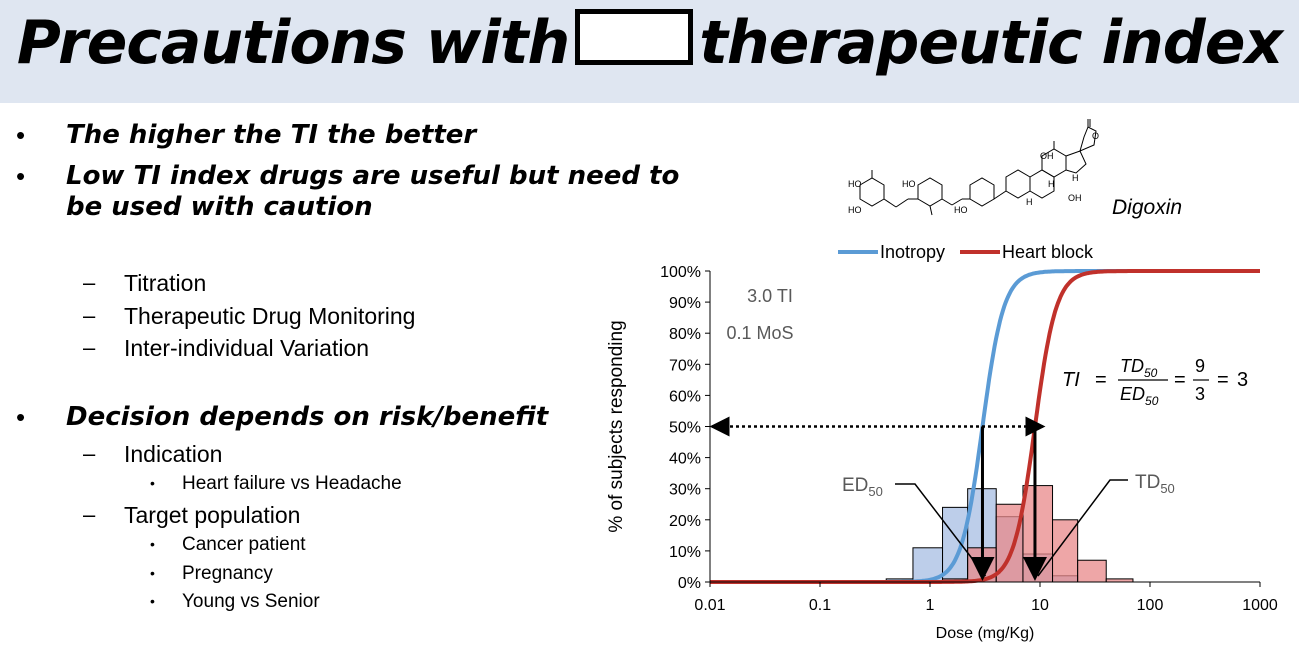  Describe the element at coordinates (165, 283) in the screenshot. I see `sub-item-titration: Titration` at that location.